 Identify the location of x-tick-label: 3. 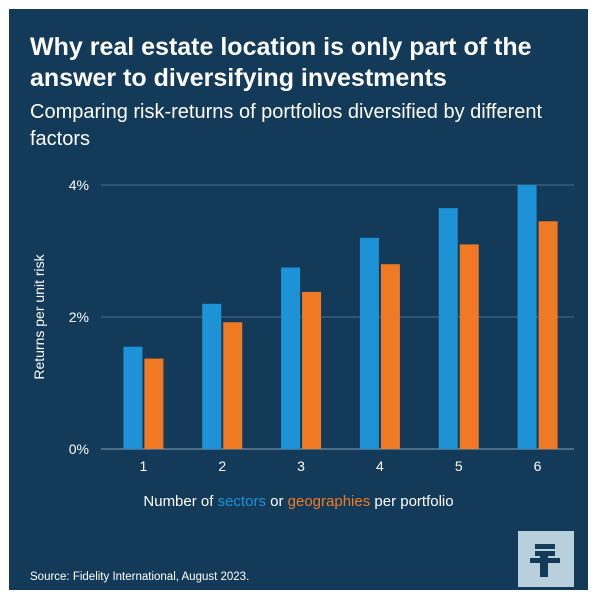
(301, 466).